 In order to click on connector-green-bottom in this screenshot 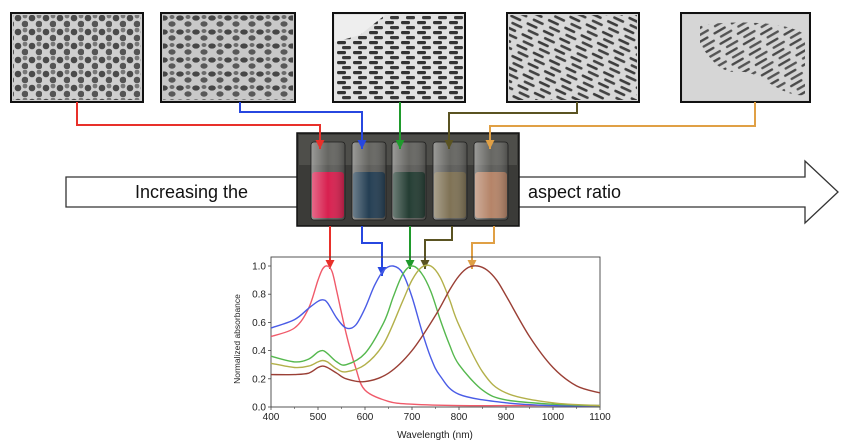, I will do `click(410, 247)`.